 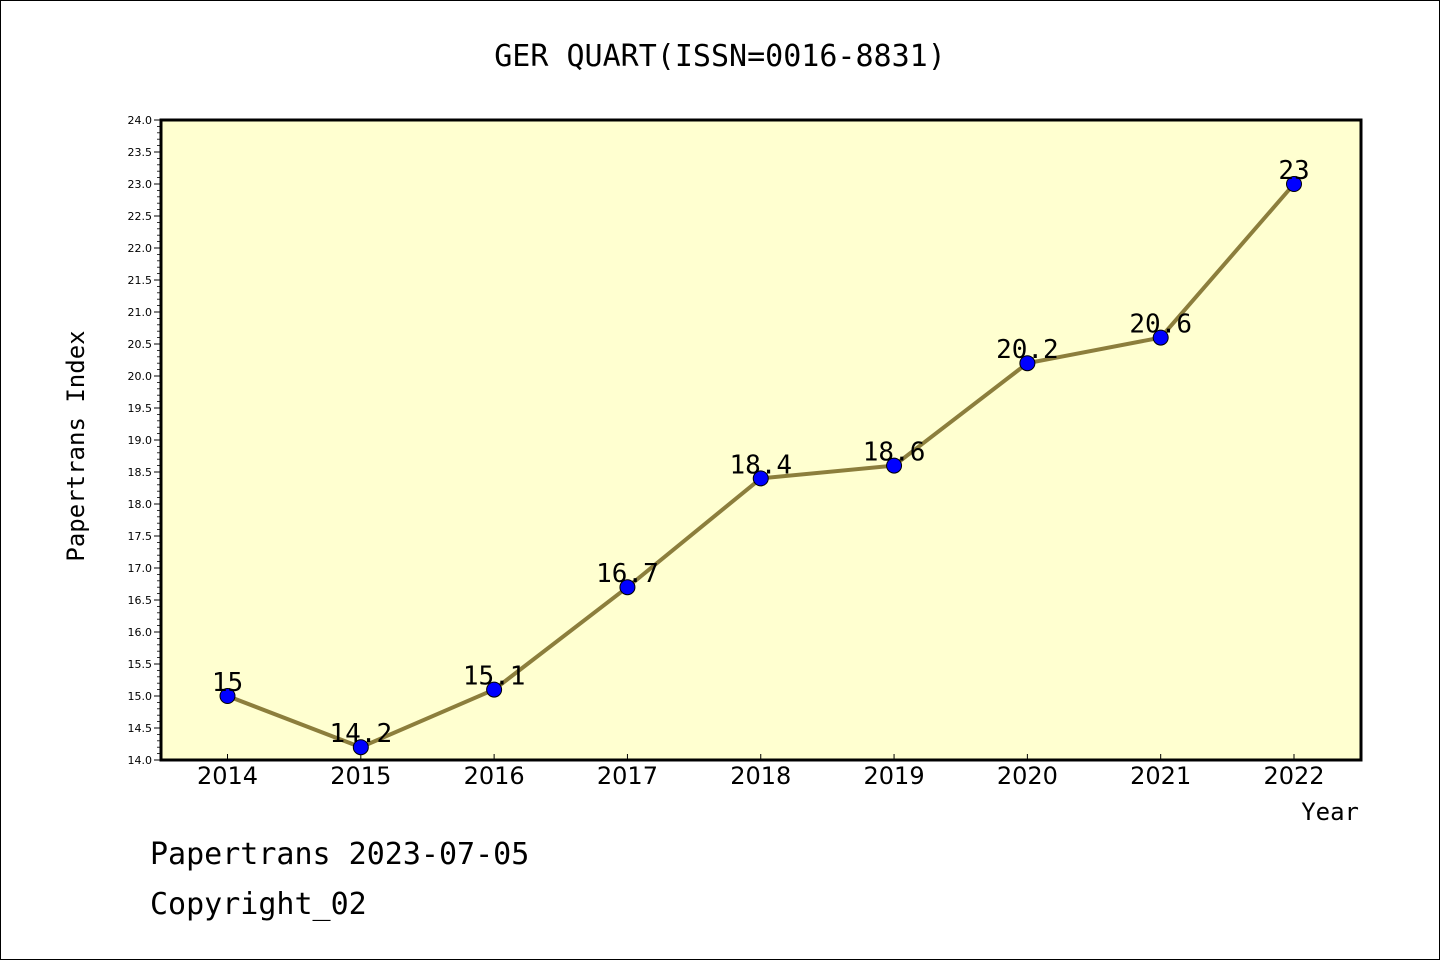 I want to click on x-axis-label: Year, so click(x=1330, y=812).